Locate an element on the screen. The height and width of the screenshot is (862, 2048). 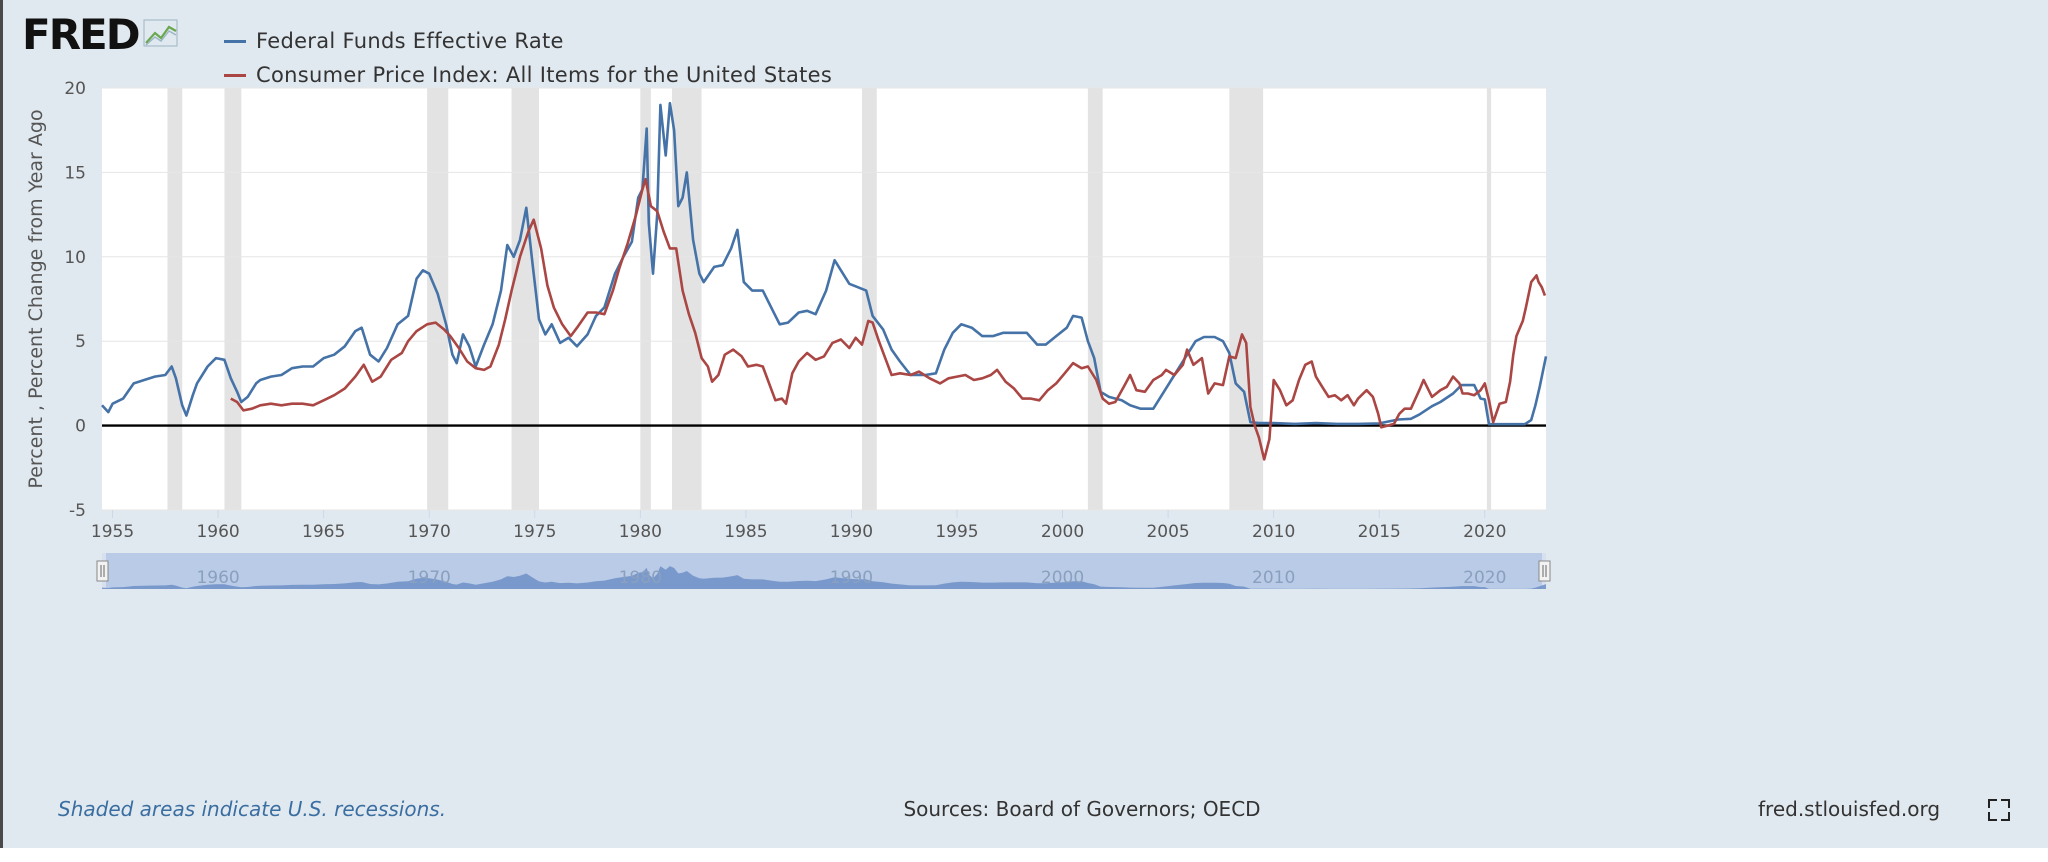
navigator-label: 2000 is located at coordinates (1062, 578).